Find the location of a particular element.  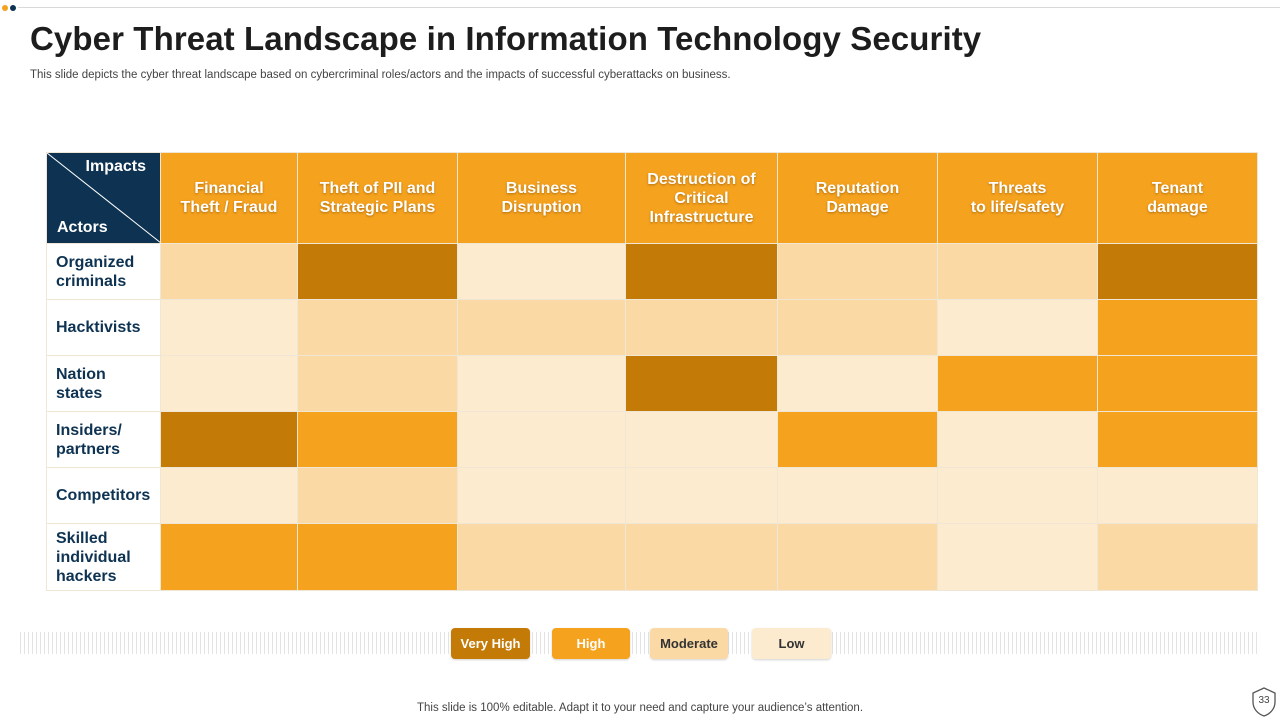

column-header-line: Theft / Fraud is located at coordinates (229, 207).